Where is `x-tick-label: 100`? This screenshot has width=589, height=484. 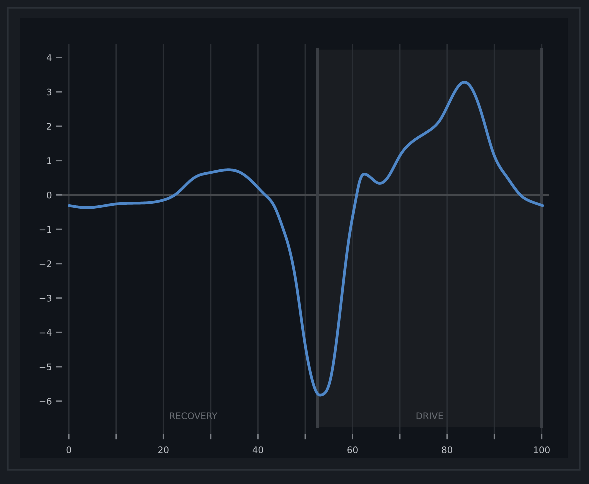
x-tick-label: 100 is located at coordinates (542, 450).